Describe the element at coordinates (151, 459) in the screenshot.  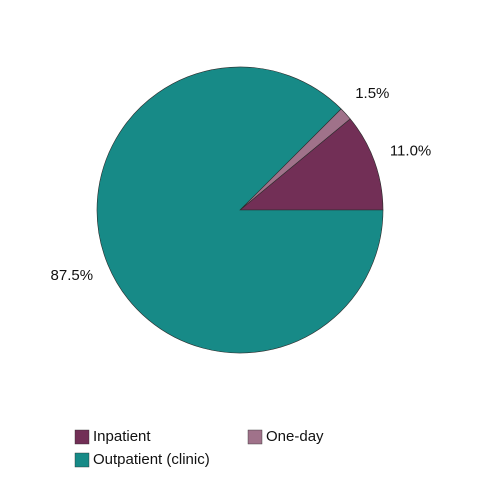
I see `legend-label: Outpatient (clinic)` at that location.